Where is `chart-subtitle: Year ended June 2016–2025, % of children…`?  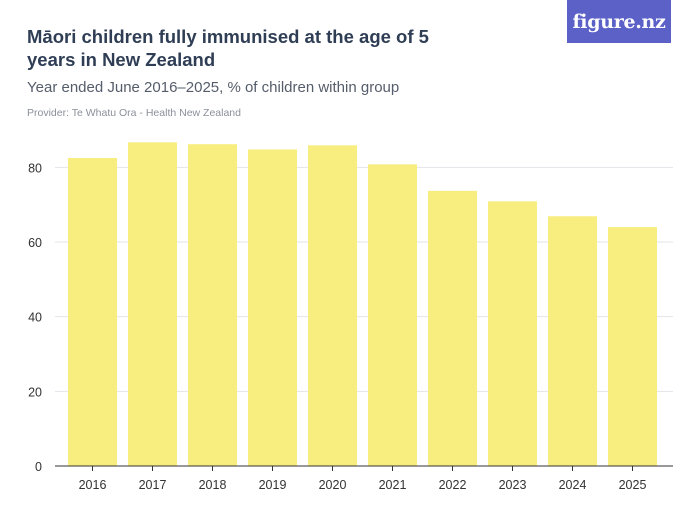
chart-subtitle: Year ended June 2016–2025, % of children… is located at coordinates (213, 87).